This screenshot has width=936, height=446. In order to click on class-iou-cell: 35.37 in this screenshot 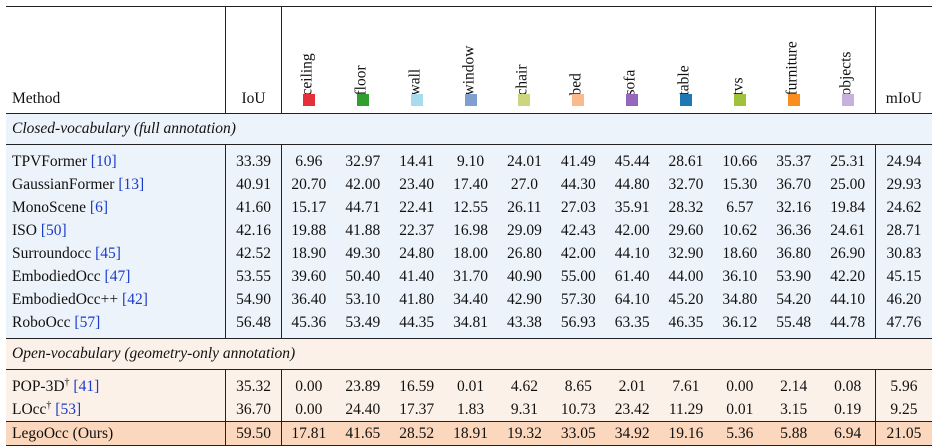, I will do `click(793, 158)`.